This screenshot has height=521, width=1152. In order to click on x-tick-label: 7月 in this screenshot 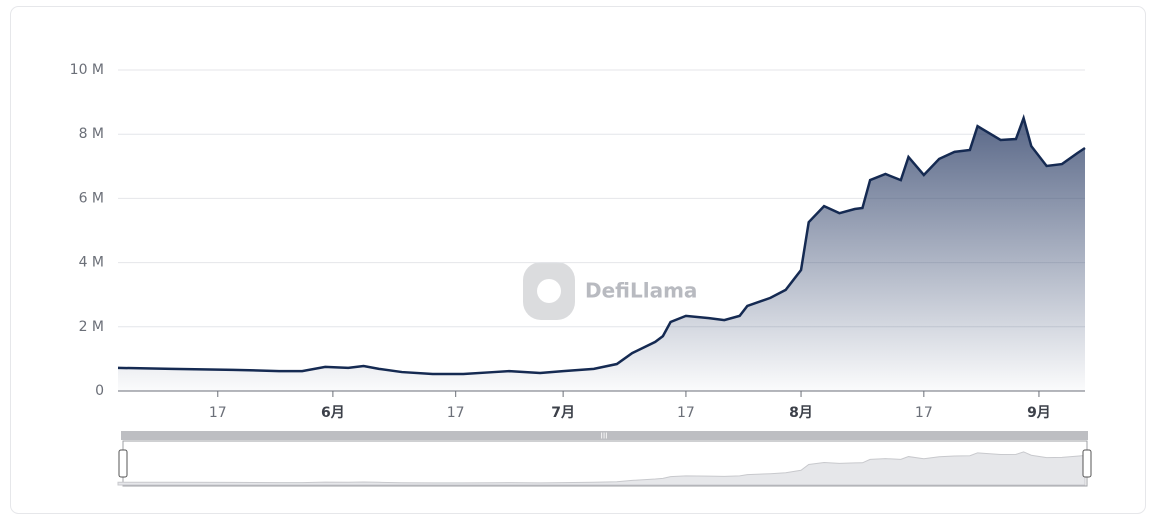, I will do `click(563, 413)`.